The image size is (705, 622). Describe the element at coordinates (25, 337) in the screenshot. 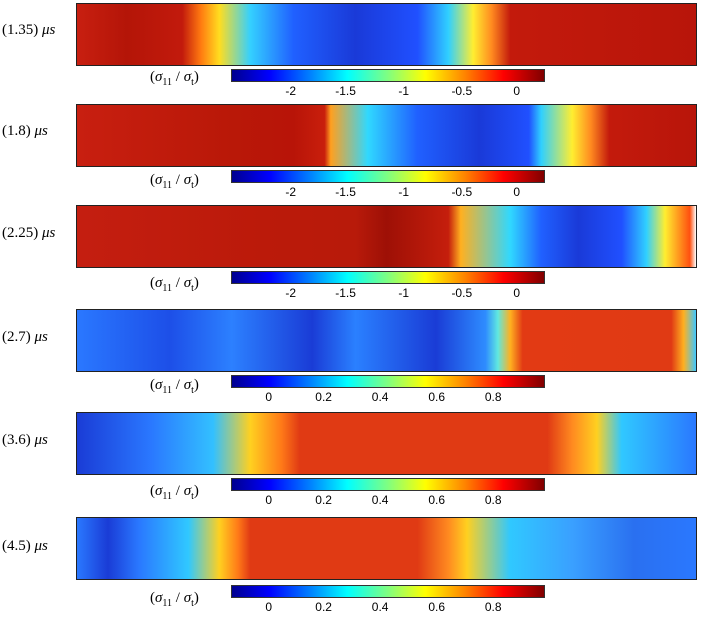

I see `time-label: (2.7) μs` at that location.